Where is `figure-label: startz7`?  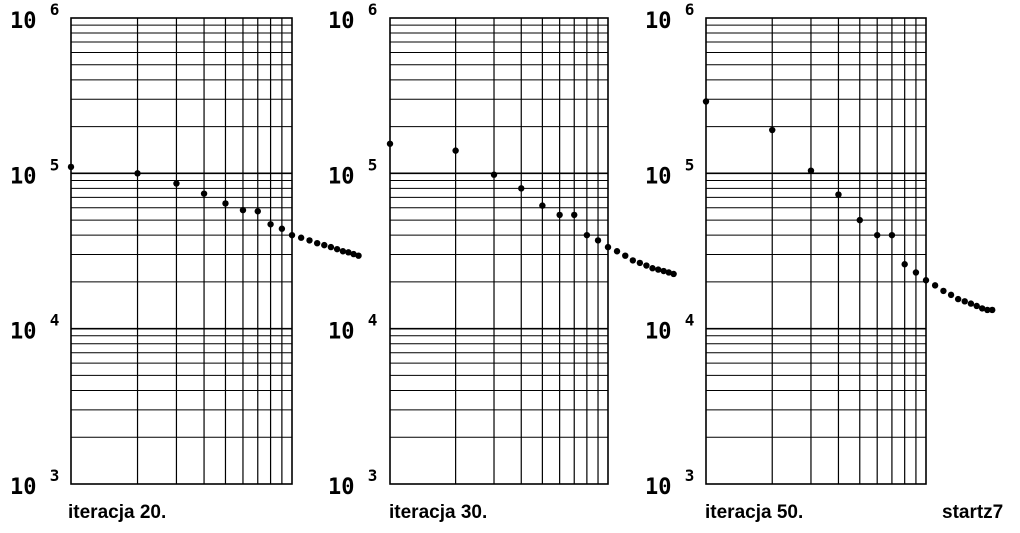
figure-label: startz7 is located at coordinates (972, 512).